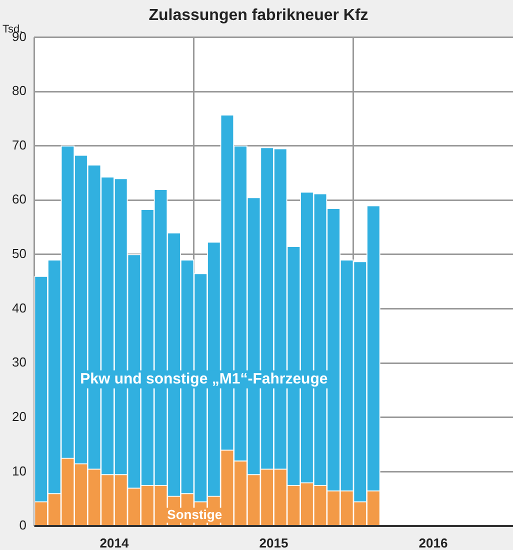 The width and height of the screenshot is (513, 550). What do you see at coordinates (258, 15) in the screenshot?
I see `chart-title: Zulassungen fabrikneuer Kfz` at bounding box center [258, 15].